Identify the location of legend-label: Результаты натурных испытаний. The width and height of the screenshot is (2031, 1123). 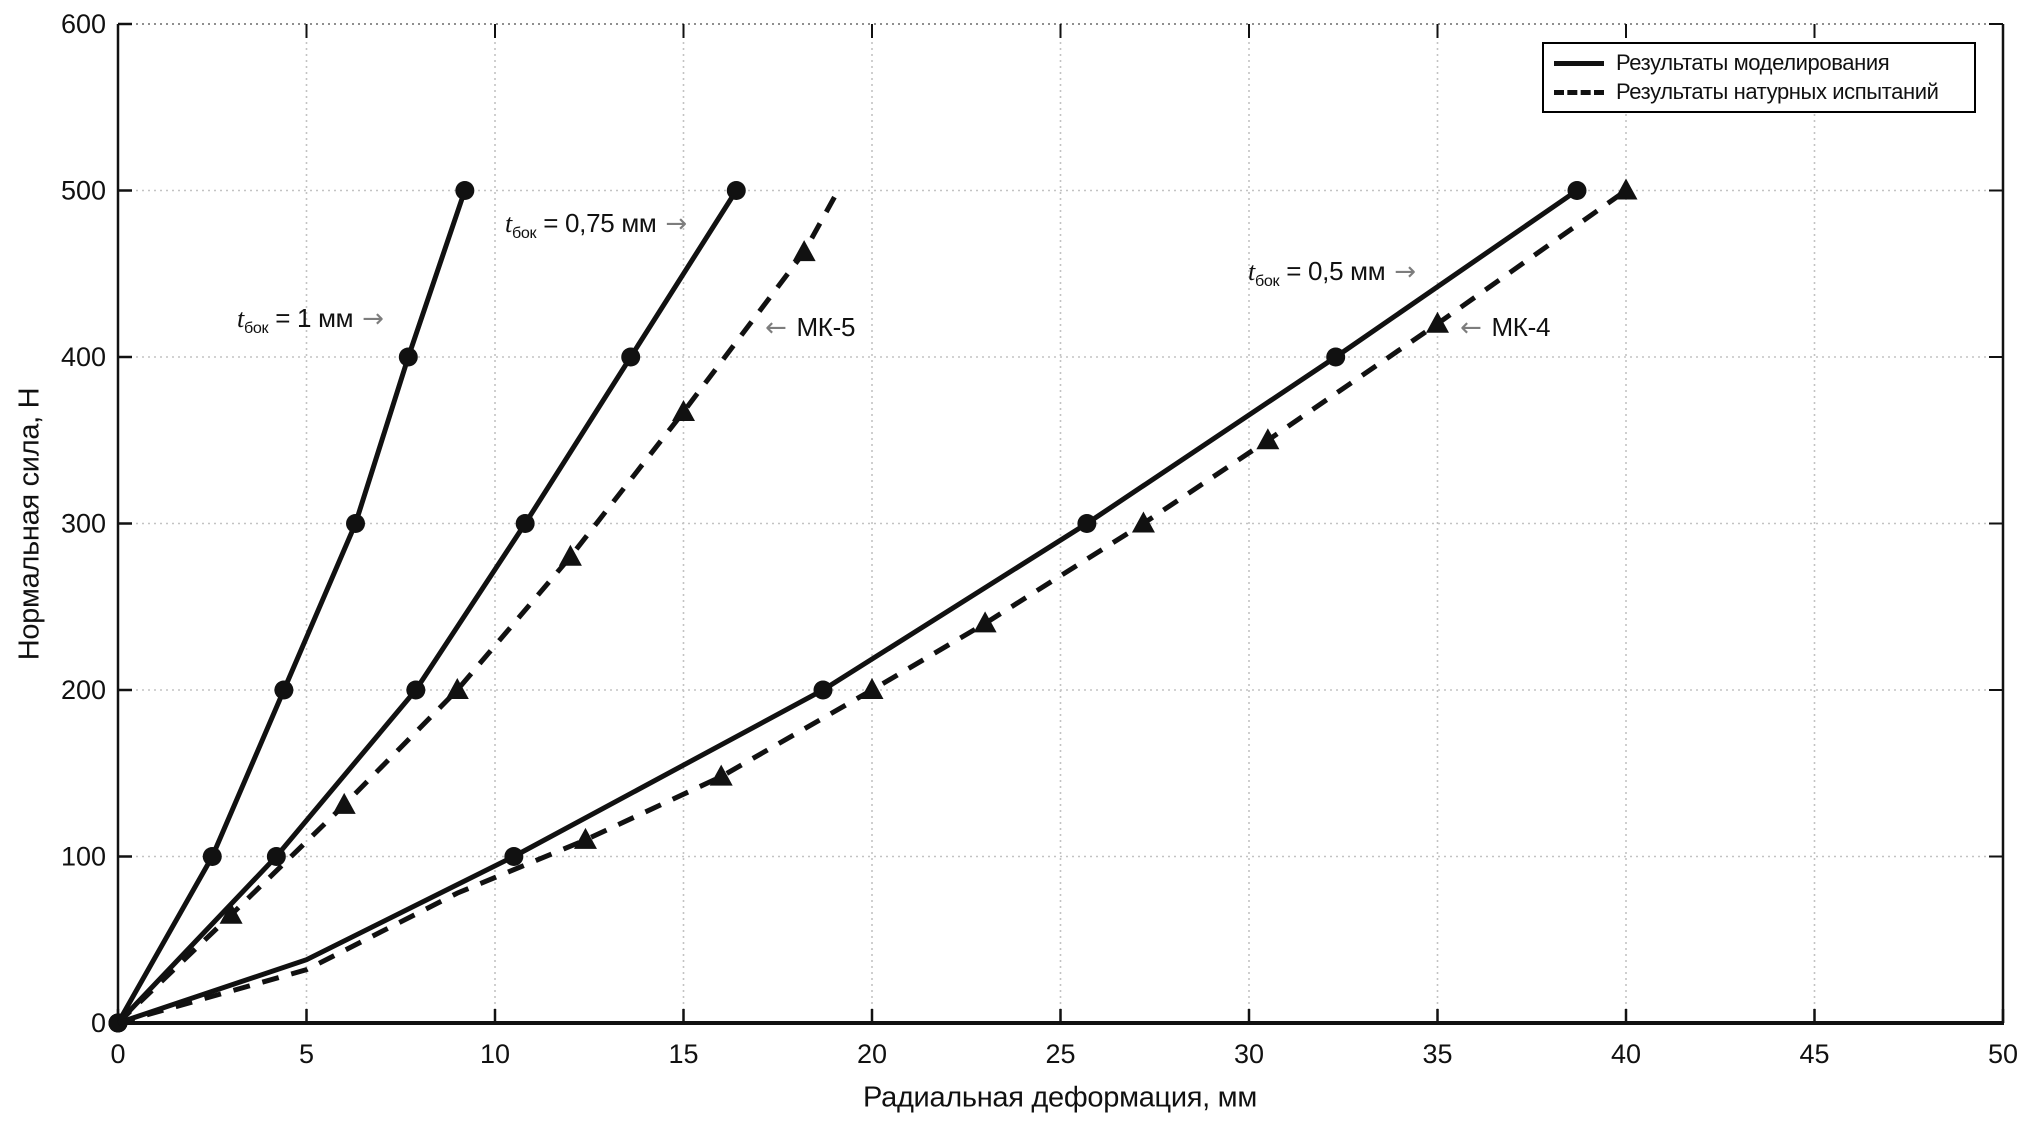
(1777, 91).